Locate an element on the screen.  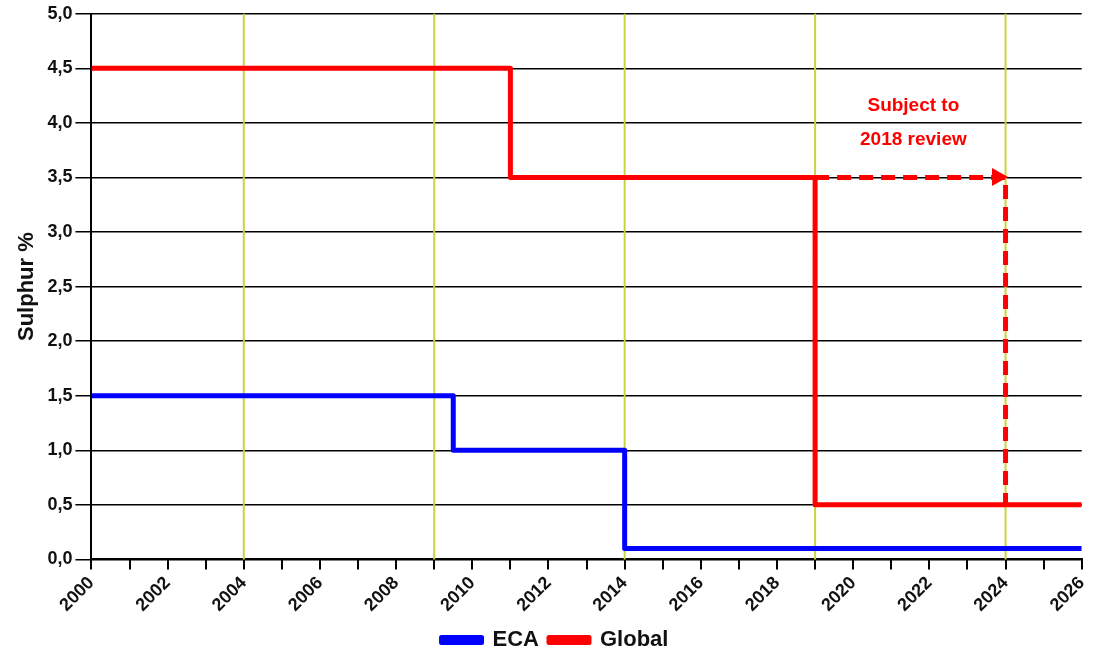
y-tick-label: 0,5 is located at coordinates (60, 503).